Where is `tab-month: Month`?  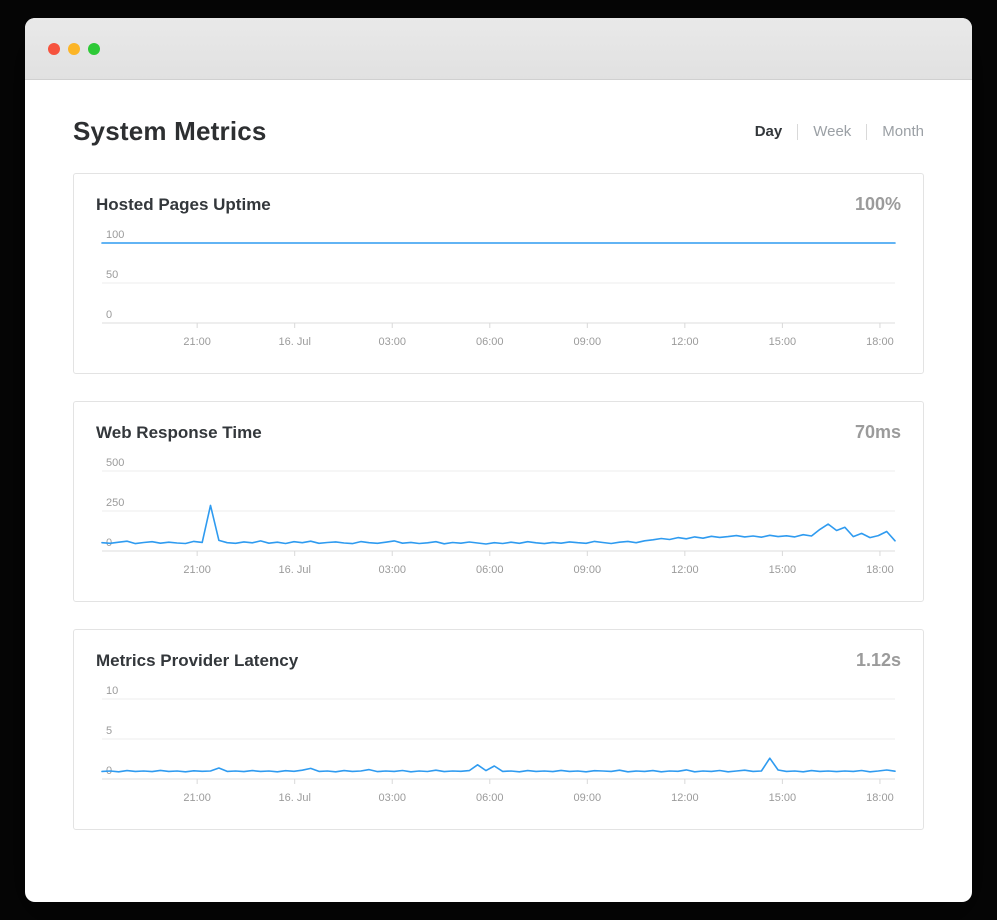
tab-month: Month is located at coordinates (903, 131).